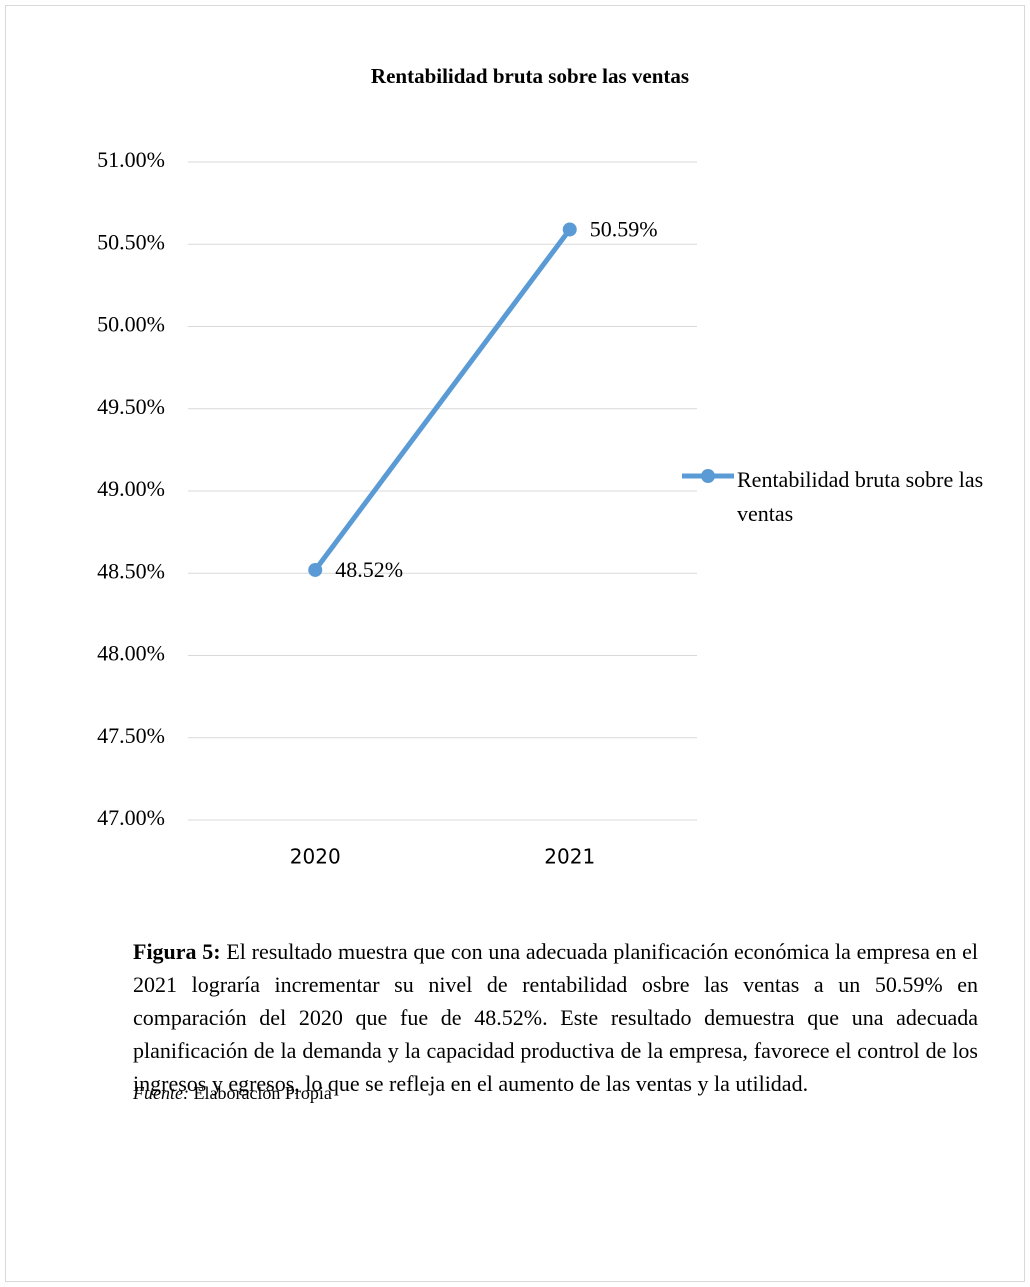 The width and height of the screenshot is (1030, 1287). What do you see at coordinates (530, 76) in the screenshot?
I see `chart-title: Rentabilidad bruta sobre las ventas` at bounding box center [530, 76].